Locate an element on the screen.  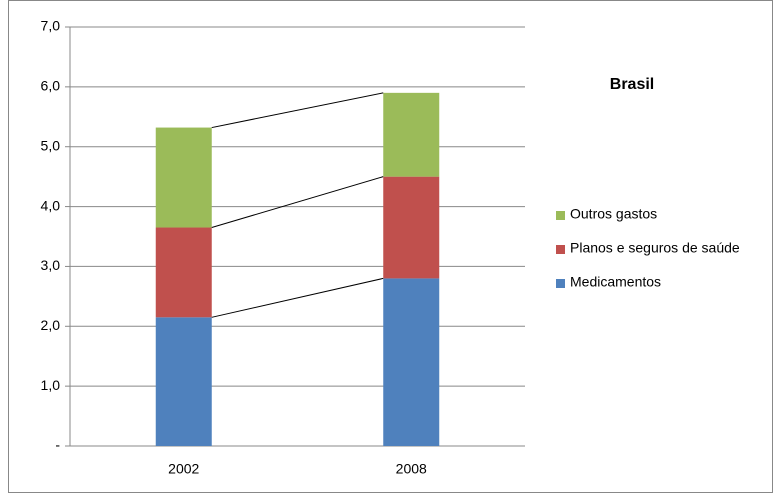
y-tick-label: 7,0 is located at coordinates (51, 26).